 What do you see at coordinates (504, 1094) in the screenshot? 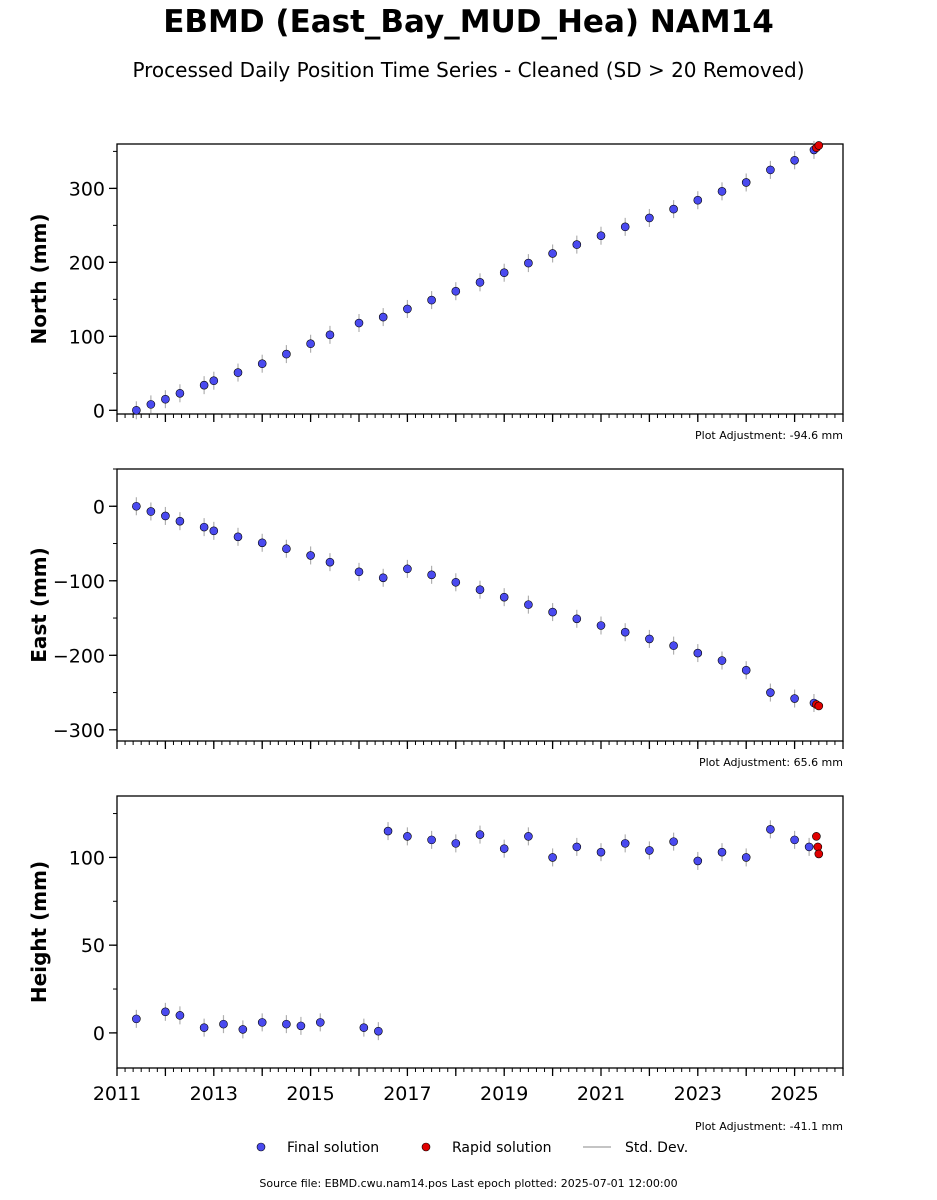
I see `x-tick-label: 2019` at bounding box center [504, 1094].